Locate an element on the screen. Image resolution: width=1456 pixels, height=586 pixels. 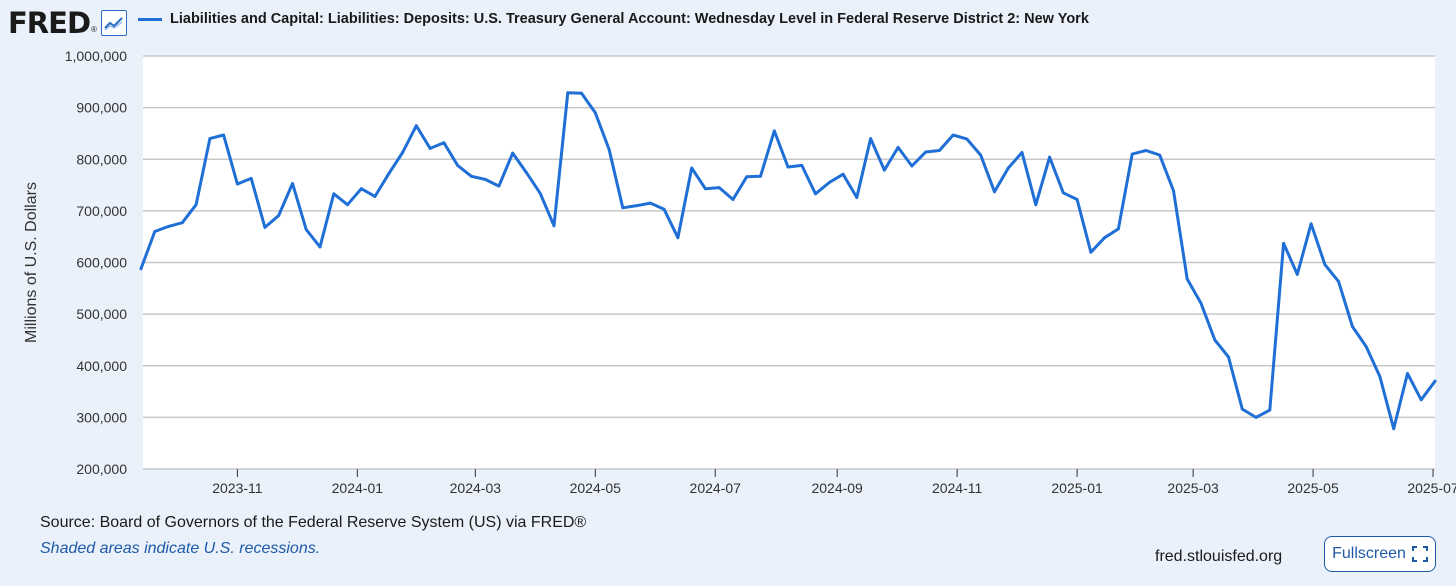
site-url: fred.stlouisfed.org is located at coordinates (1219, 556).